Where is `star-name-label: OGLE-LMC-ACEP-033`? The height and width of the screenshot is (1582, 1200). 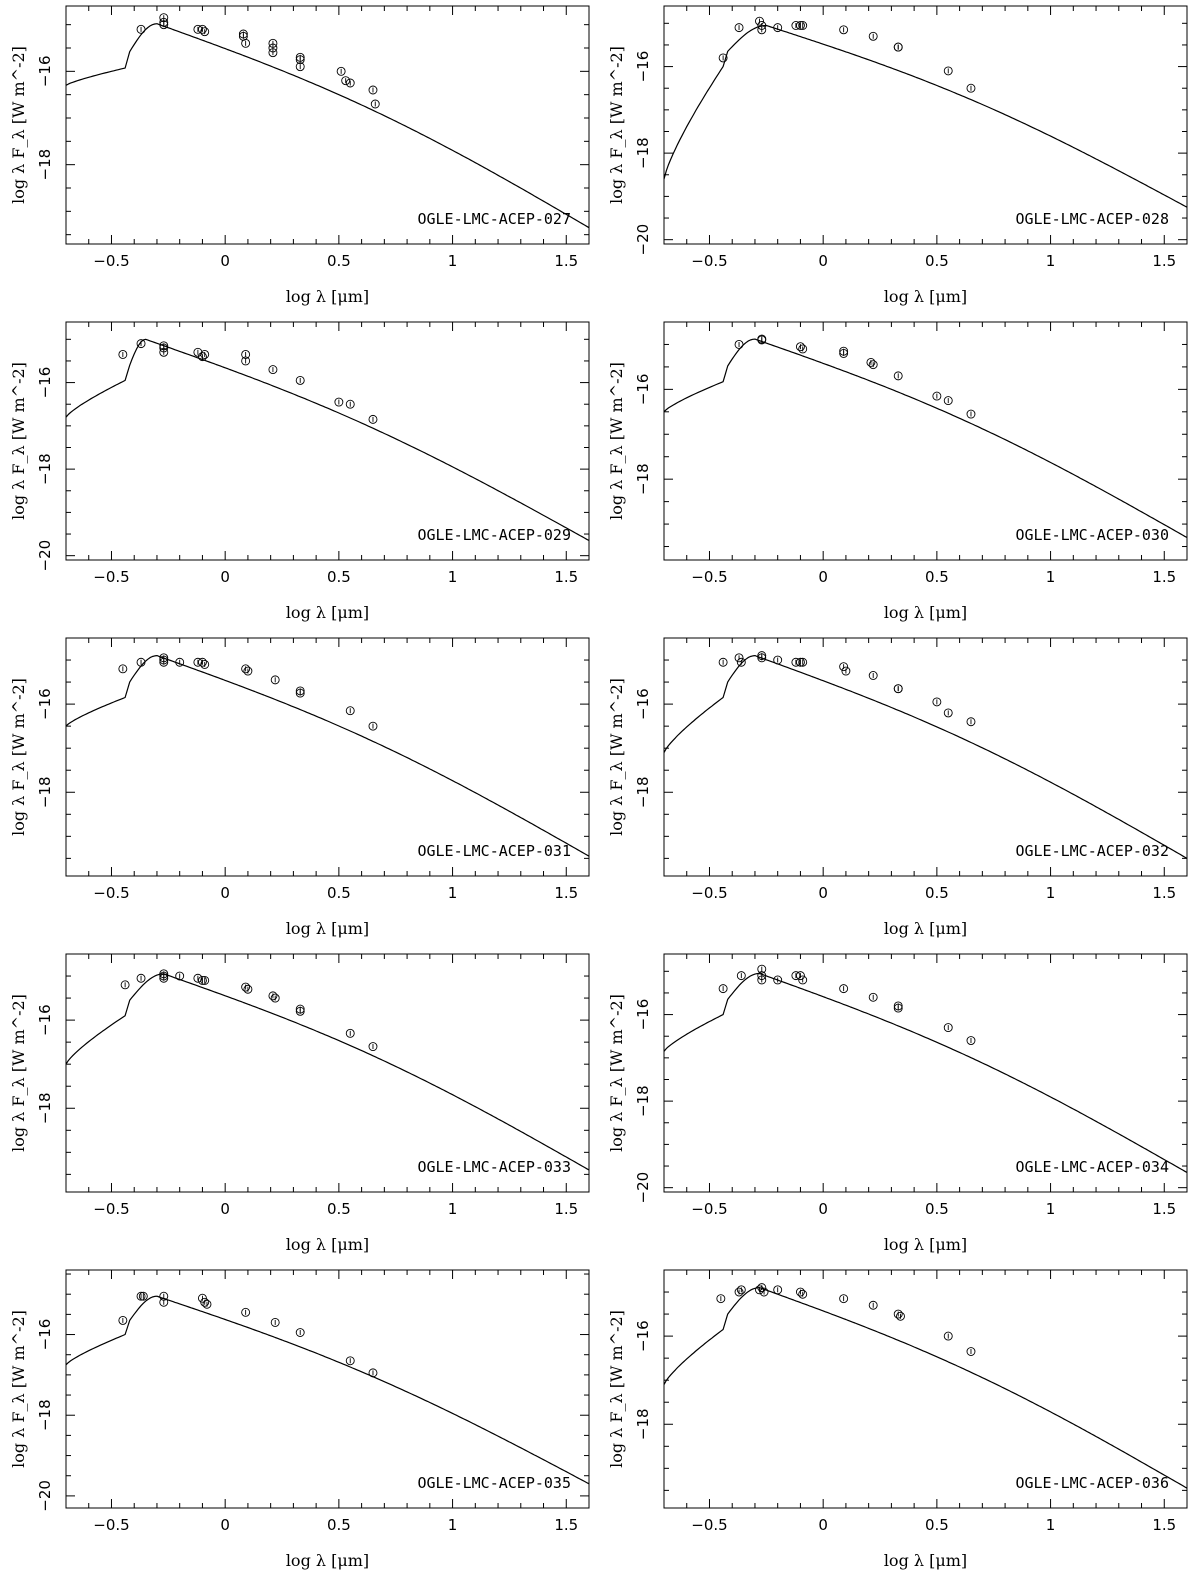
star-name-label: OGLE-LMC-ACEP-033 is located at coordinates (494, 1167).